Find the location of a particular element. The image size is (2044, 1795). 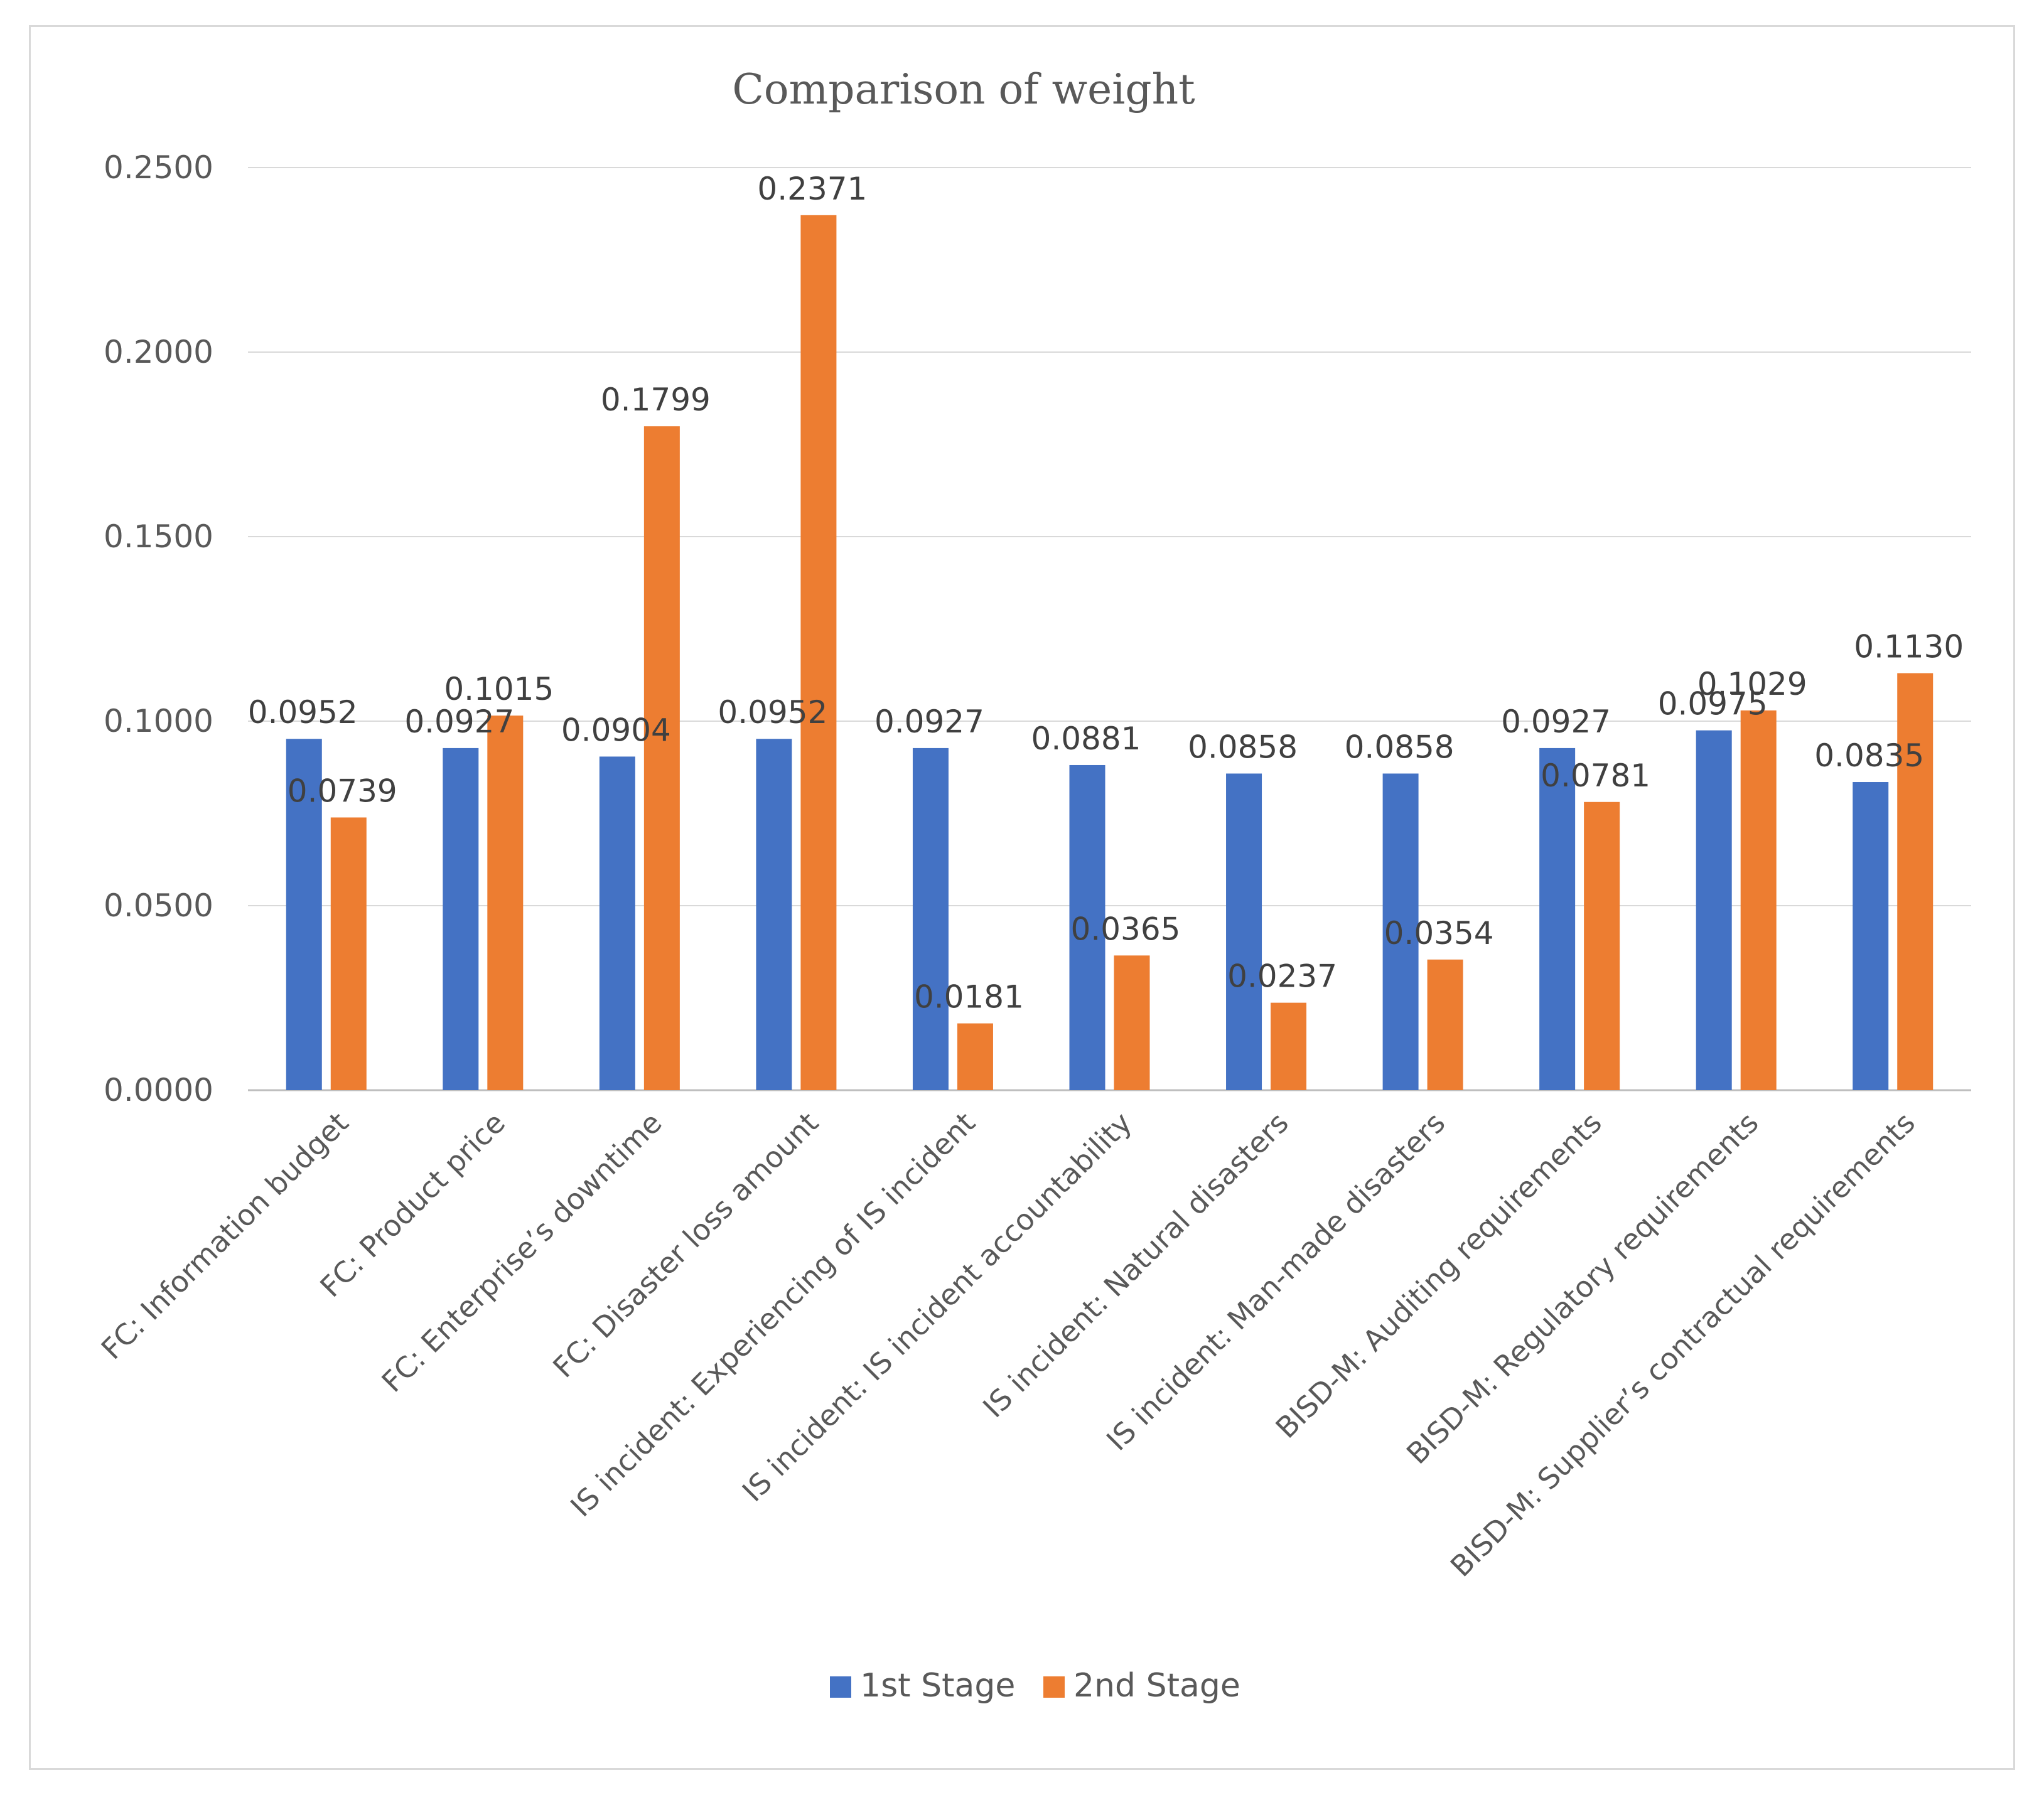

data-label: 0.1130 is located at coordinates (1909, 647).